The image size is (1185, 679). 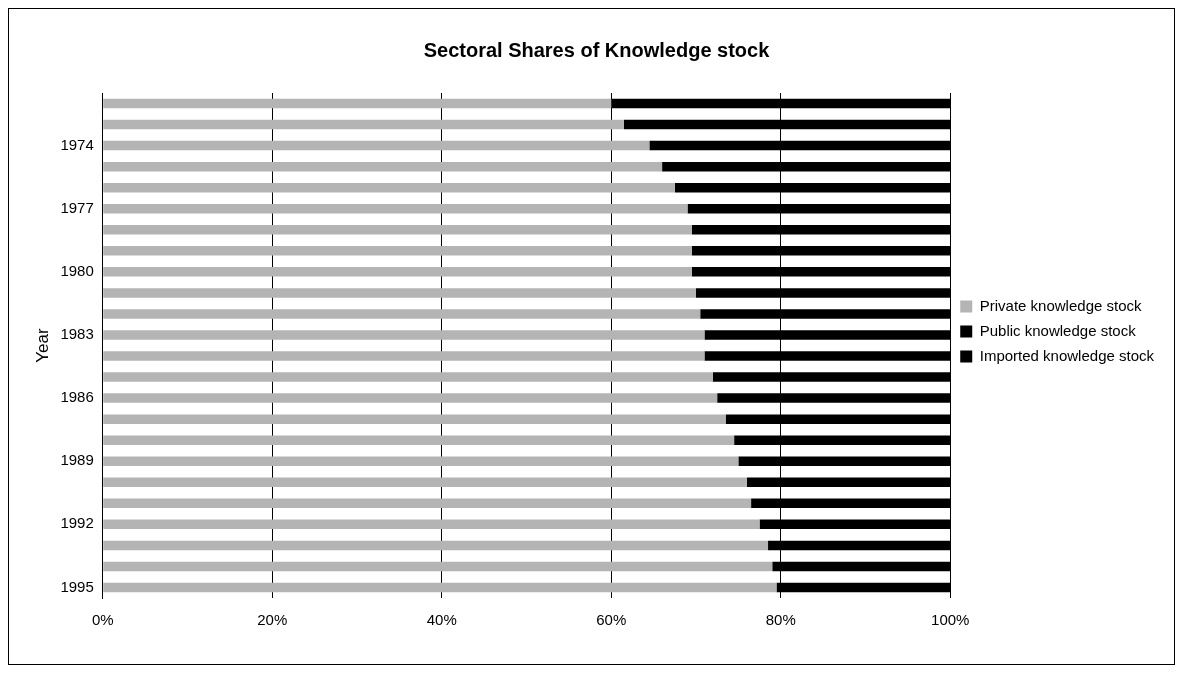 What do you see at coordinates (77, 460) in the screenshot?
I see `y-tick-label: 1989` at bounding box center [77, 460].